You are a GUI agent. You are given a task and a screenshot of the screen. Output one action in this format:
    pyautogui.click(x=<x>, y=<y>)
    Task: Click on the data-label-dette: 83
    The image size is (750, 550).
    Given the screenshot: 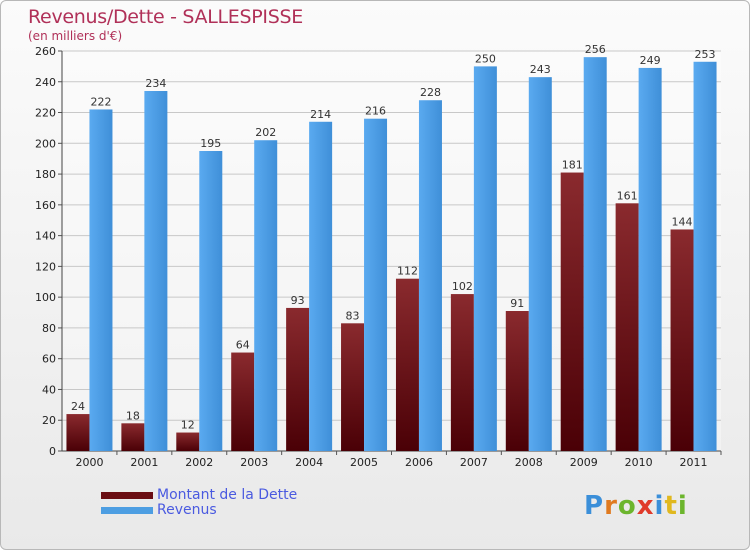 What is the action you would take?
    pyautogui.click(x=353, y=315)
    